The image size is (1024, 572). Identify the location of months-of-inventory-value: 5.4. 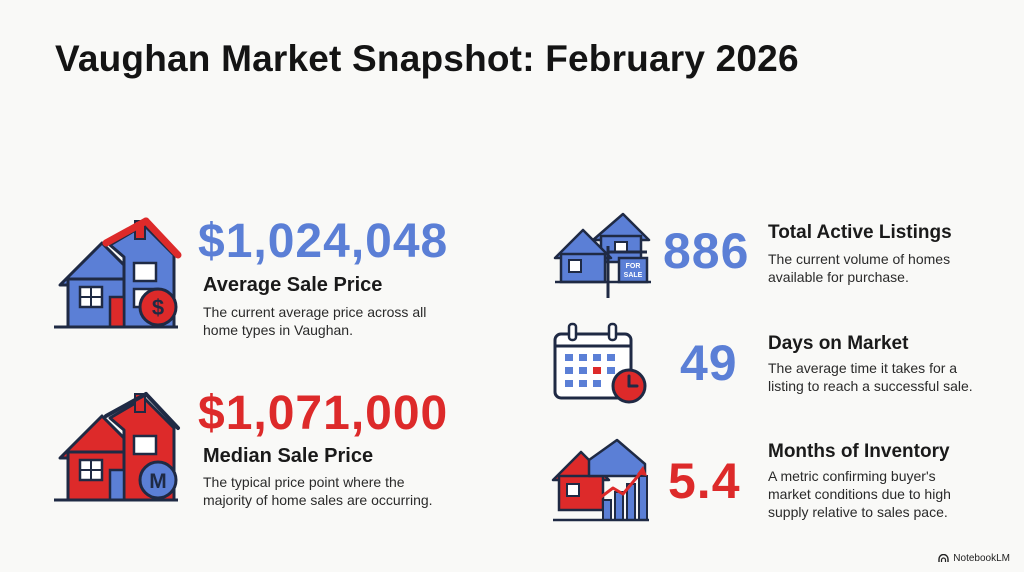
(704, 481).